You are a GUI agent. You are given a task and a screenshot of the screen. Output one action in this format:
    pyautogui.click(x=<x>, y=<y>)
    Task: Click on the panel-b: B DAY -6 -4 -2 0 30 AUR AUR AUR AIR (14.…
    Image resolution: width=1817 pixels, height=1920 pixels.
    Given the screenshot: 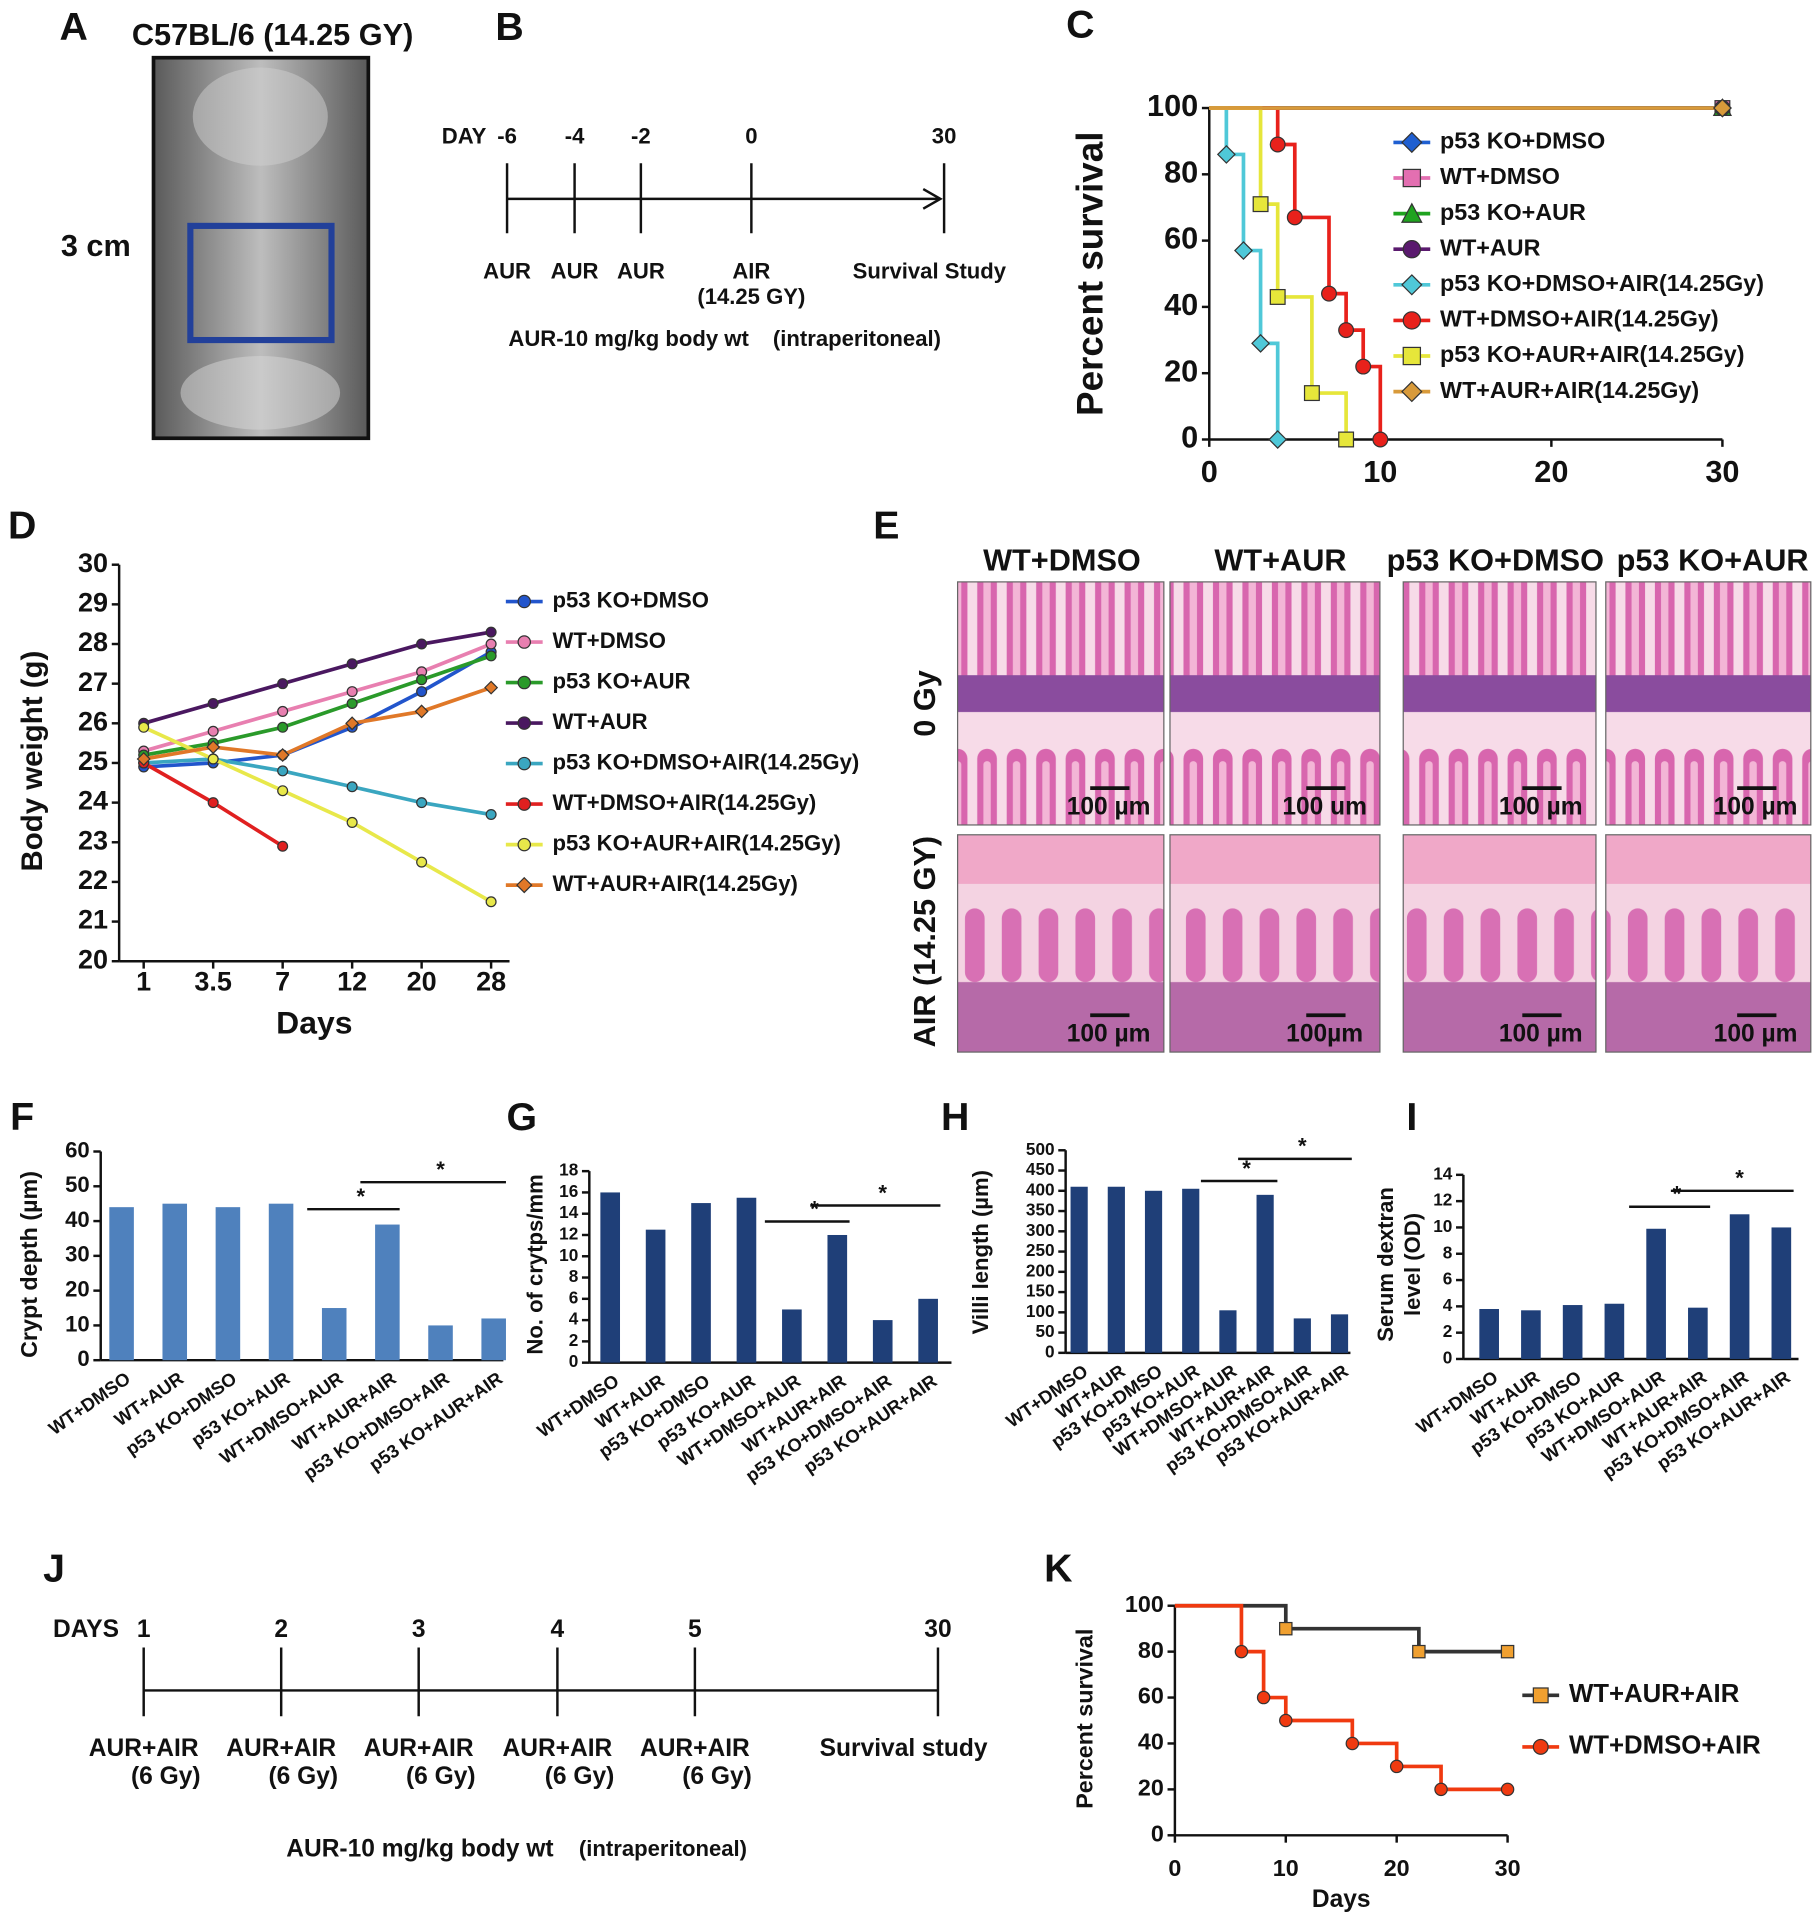 What is the action you would take?
    pyautogui.click(x=724, y=178)
    